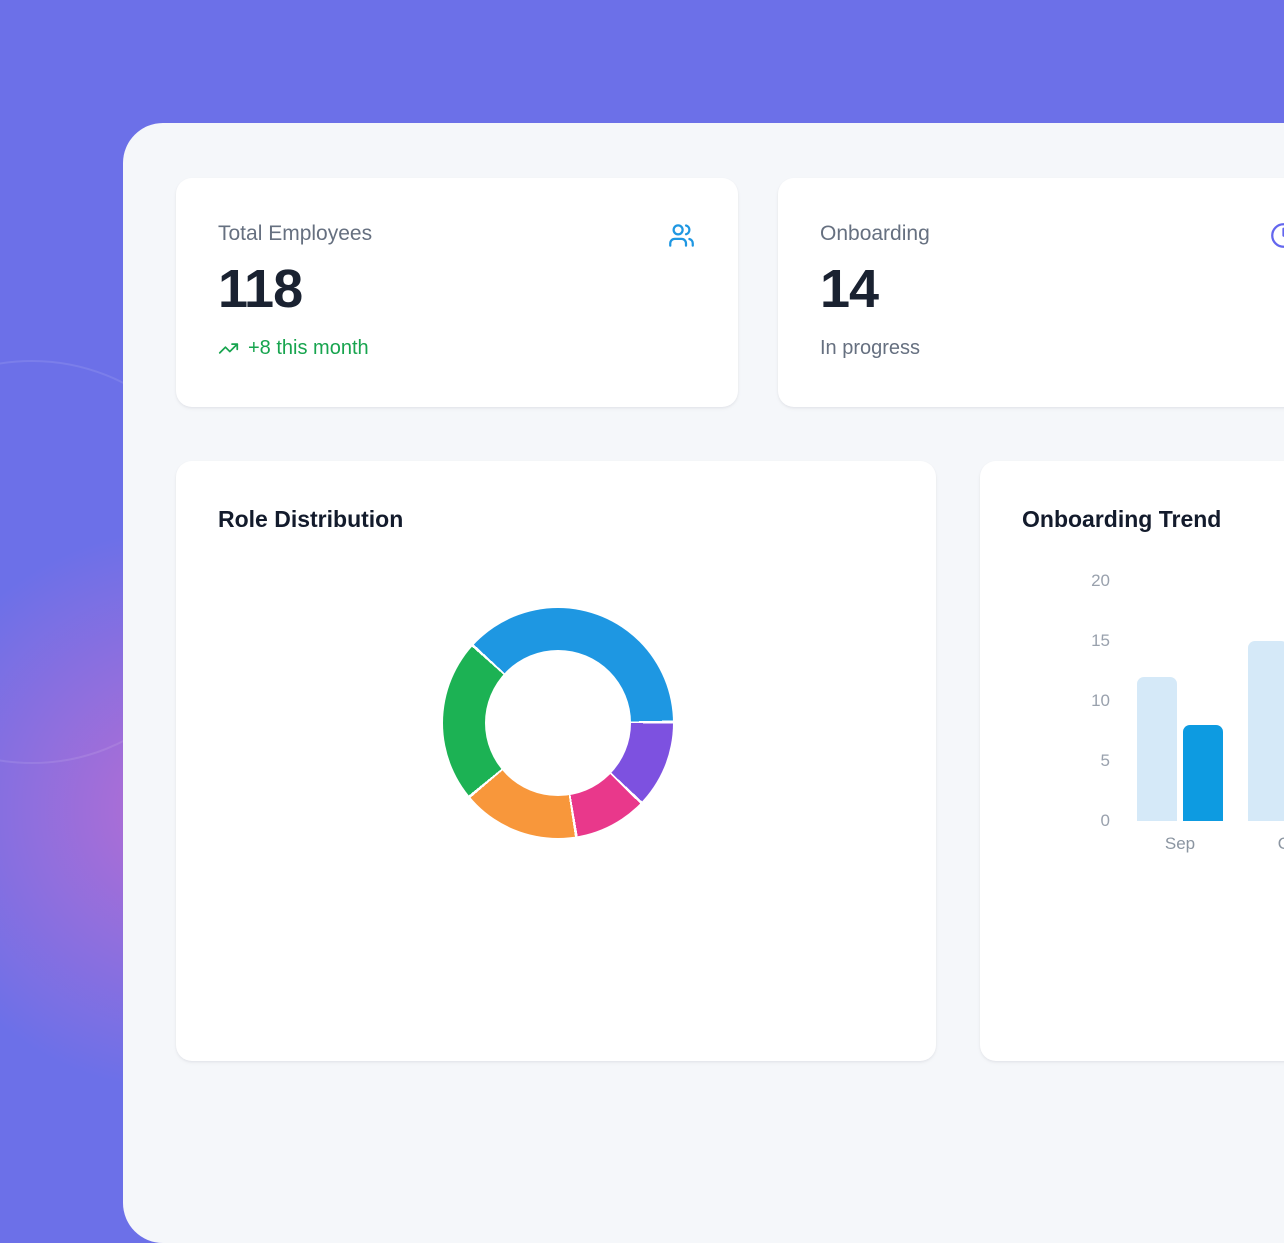 This screenshot has width=1284, height=1243. I want to click on chart-title: Role Distribution, so click(311, 519).